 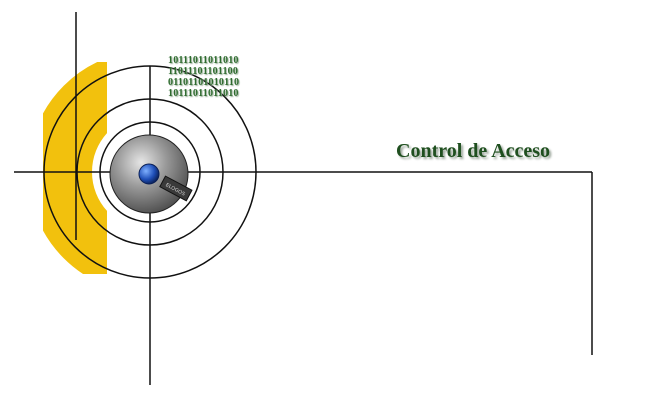 What do you see at coordinates (149, 174) in the screenshot?
I see `knob-blue-dot` at bounding box center [149, 174].